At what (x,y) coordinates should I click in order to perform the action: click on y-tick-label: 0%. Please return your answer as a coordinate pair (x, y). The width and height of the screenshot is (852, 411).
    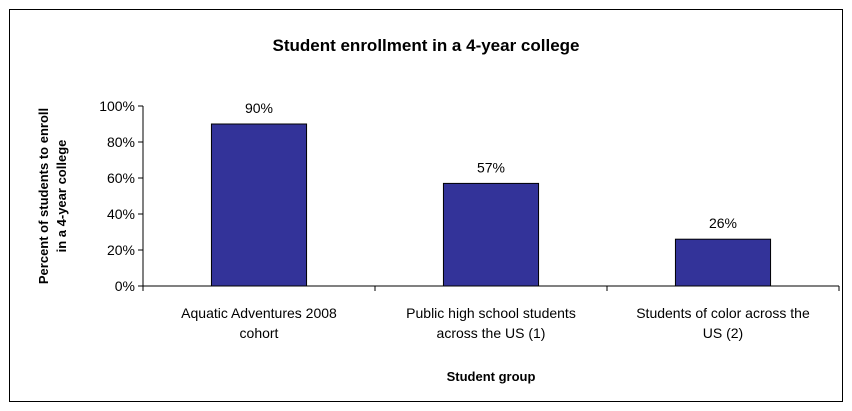
    Looking at the image, I should click on (125, 286).